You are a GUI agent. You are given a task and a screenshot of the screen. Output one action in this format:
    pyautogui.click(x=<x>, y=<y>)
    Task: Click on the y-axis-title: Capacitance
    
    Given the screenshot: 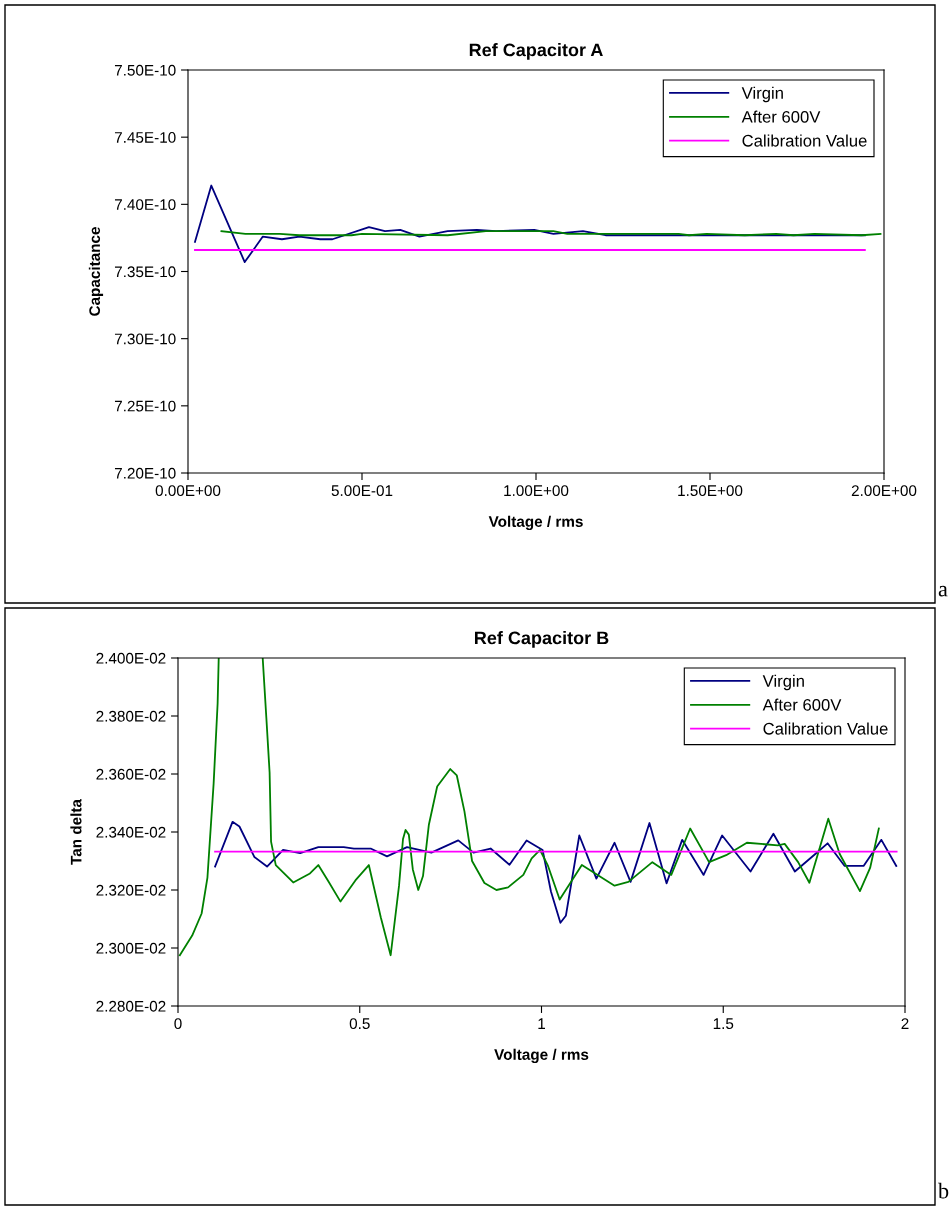 What is the action you would take?
    pyautogui.click(x=96, y=271)
    